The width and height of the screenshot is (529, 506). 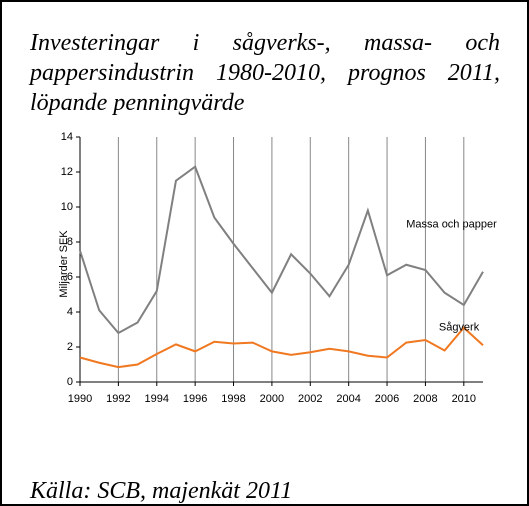 I want to click on y-tick-label: 12, so click(x=67, y=172).